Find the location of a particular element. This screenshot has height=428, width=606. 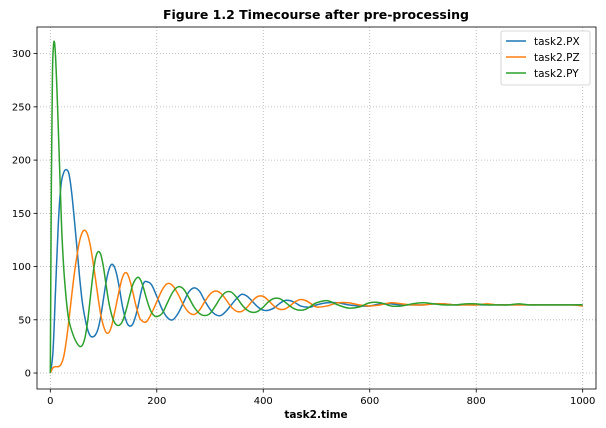

y-tick-label: 0 is located at coordinates (28, 374).